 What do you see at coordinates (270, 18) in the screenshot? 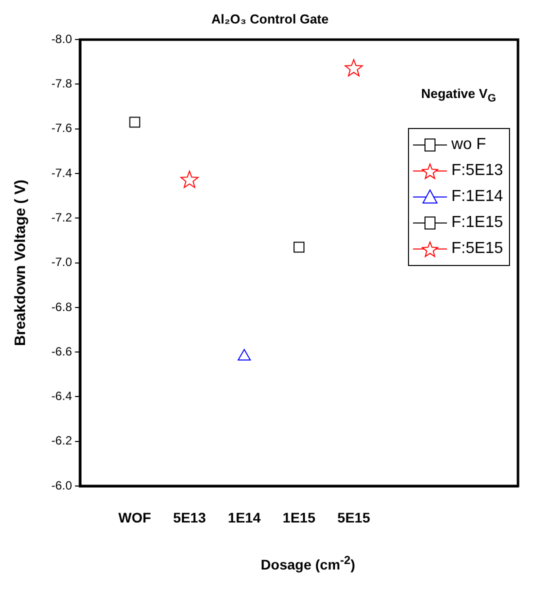
I see `chart-title: Al₂O₃ Control Gate` at bounding box center [270, 18].